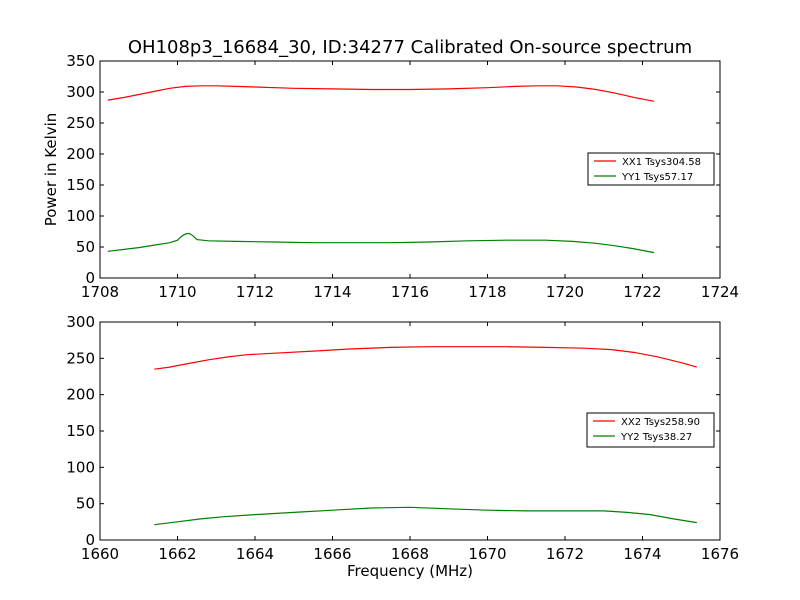 The height and width of the screenshot is (600, 800). I want to click on x-tick-label: 1664, so click(255, 554).